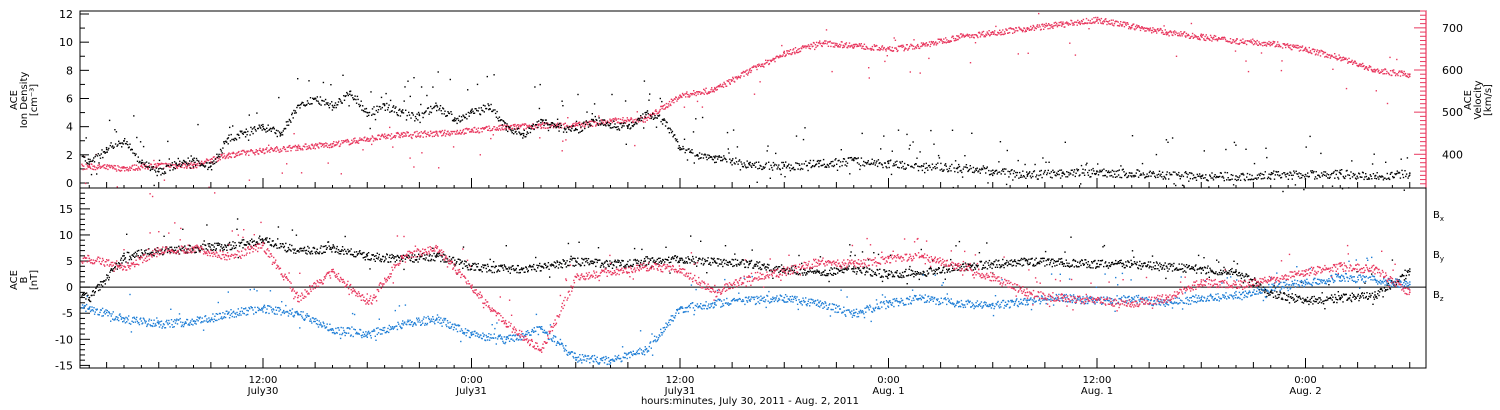  What do you see at coordinates (69, 155) in the screenshot?
I see `density-tick-label: 2` at bounding box center [69, 155].